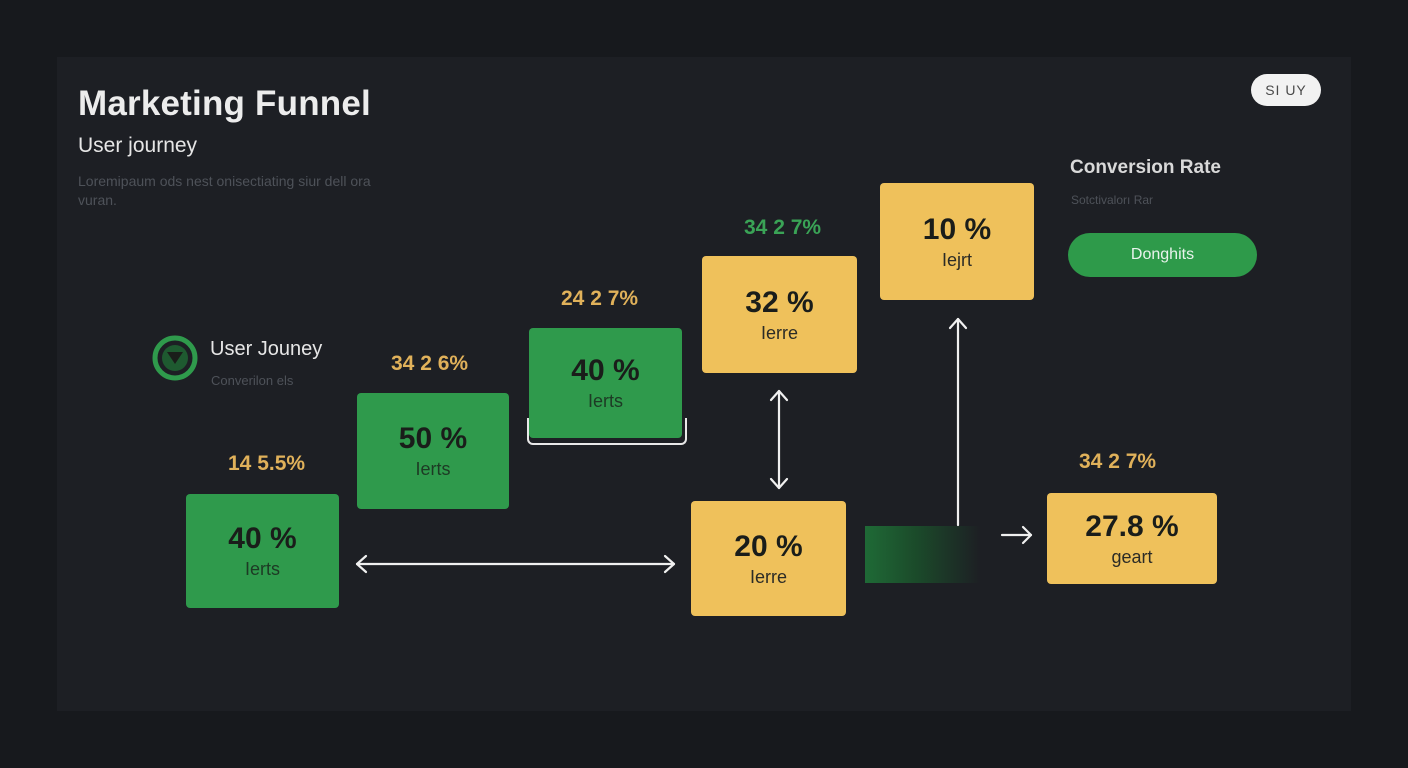 Image resolution: width=1408 pixels, height=768 pixels. What do you see at coordinates (922, 554) in the screenshot?
I see `gradient-connector-bar` at bounding box center [922, 554].